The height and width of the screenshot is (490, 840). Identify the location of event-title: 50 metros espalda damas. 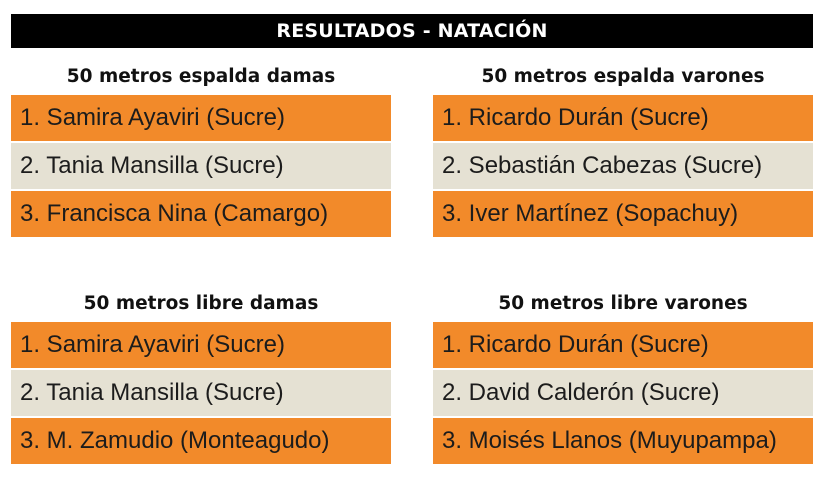
(201, 76).